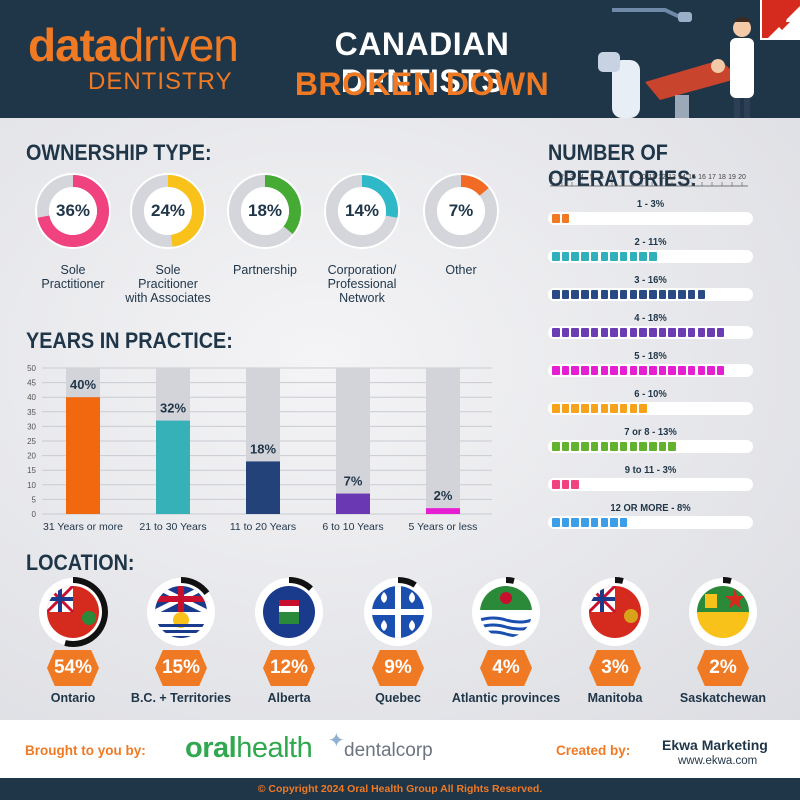 Image resolution: width=800 pixels, height=800 pixels. Describe the element at coordinates (211, 748) in the screenshot. I see `oral-text: oral` at that location.